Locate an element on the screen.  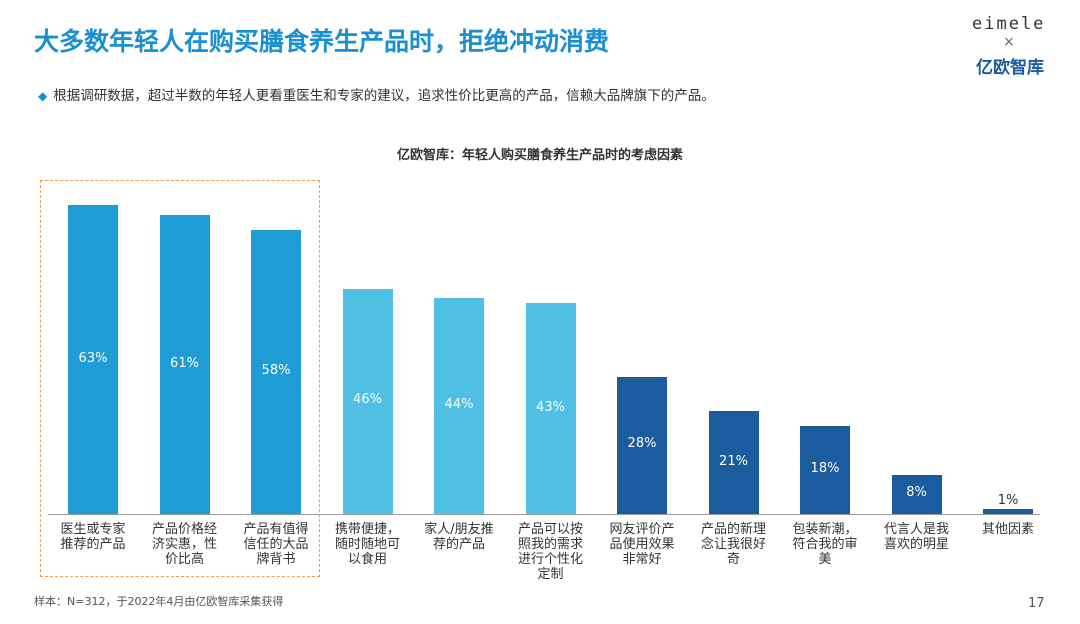
value-label: 28% is located at coordinates (642, 444).